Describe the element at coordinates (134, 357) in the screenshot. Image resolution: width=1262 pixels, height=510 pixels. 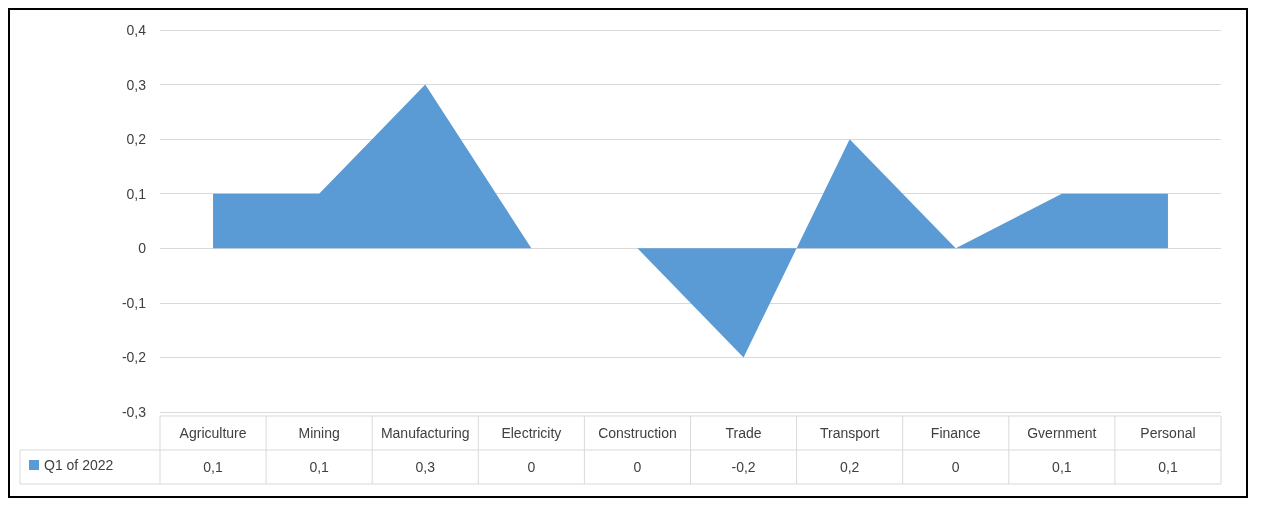
I see `y-tick-label: -0,2` at that location.